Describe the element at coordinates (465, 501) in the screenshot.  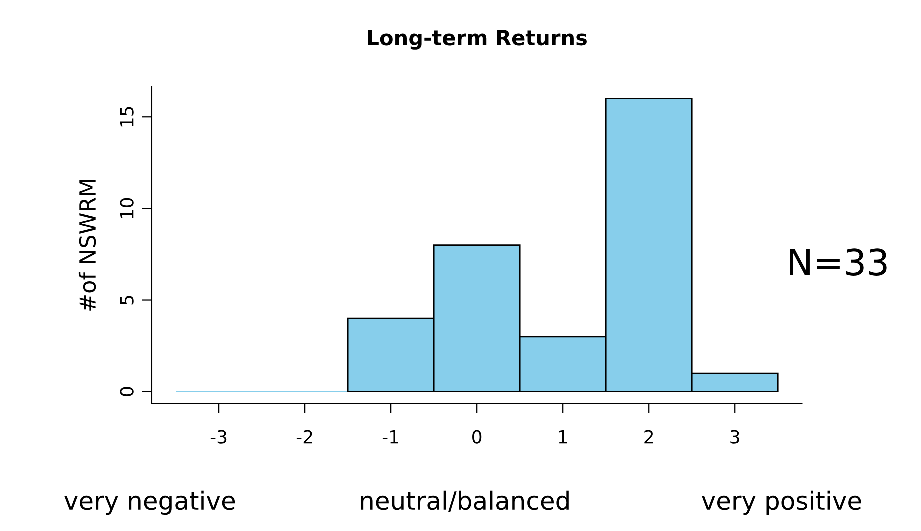
I see `text: neutral/balanced` at that location.